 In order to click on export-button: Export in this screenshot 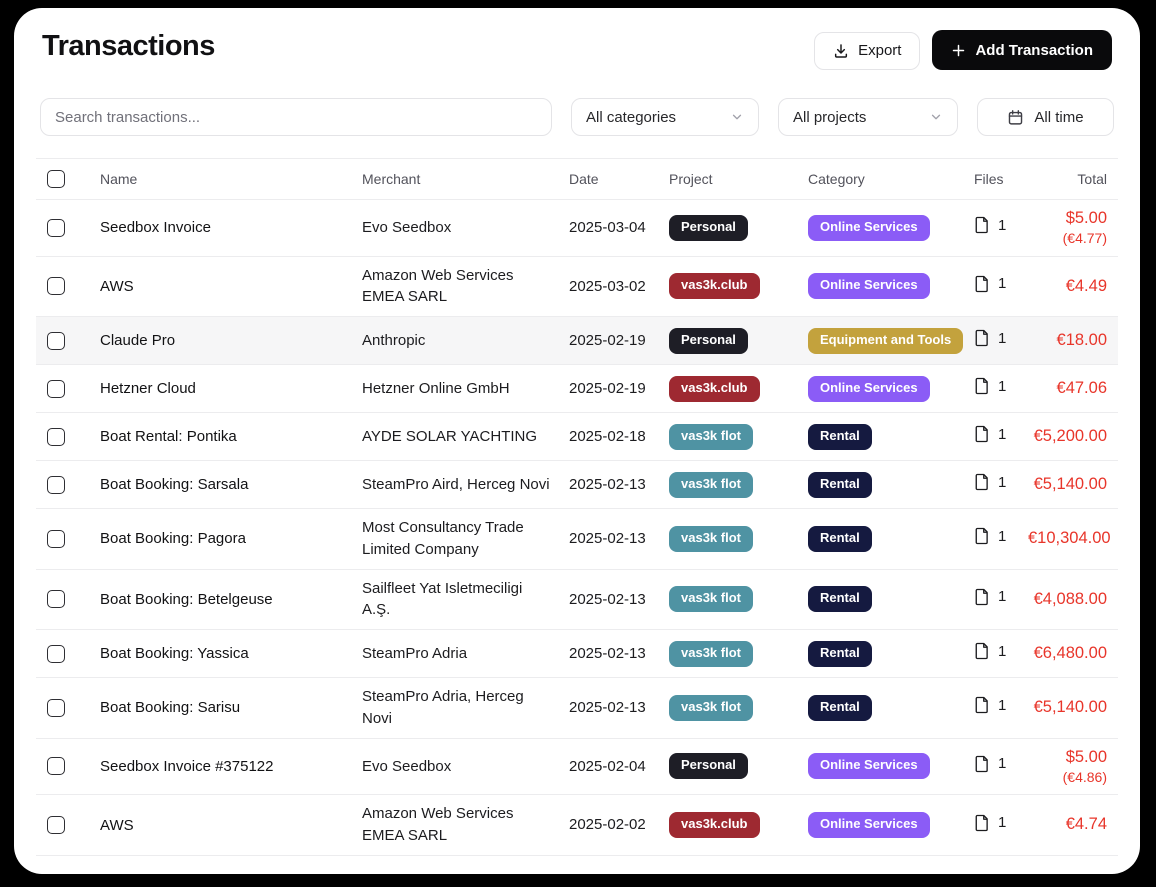, I will do `click(867, 50)`.